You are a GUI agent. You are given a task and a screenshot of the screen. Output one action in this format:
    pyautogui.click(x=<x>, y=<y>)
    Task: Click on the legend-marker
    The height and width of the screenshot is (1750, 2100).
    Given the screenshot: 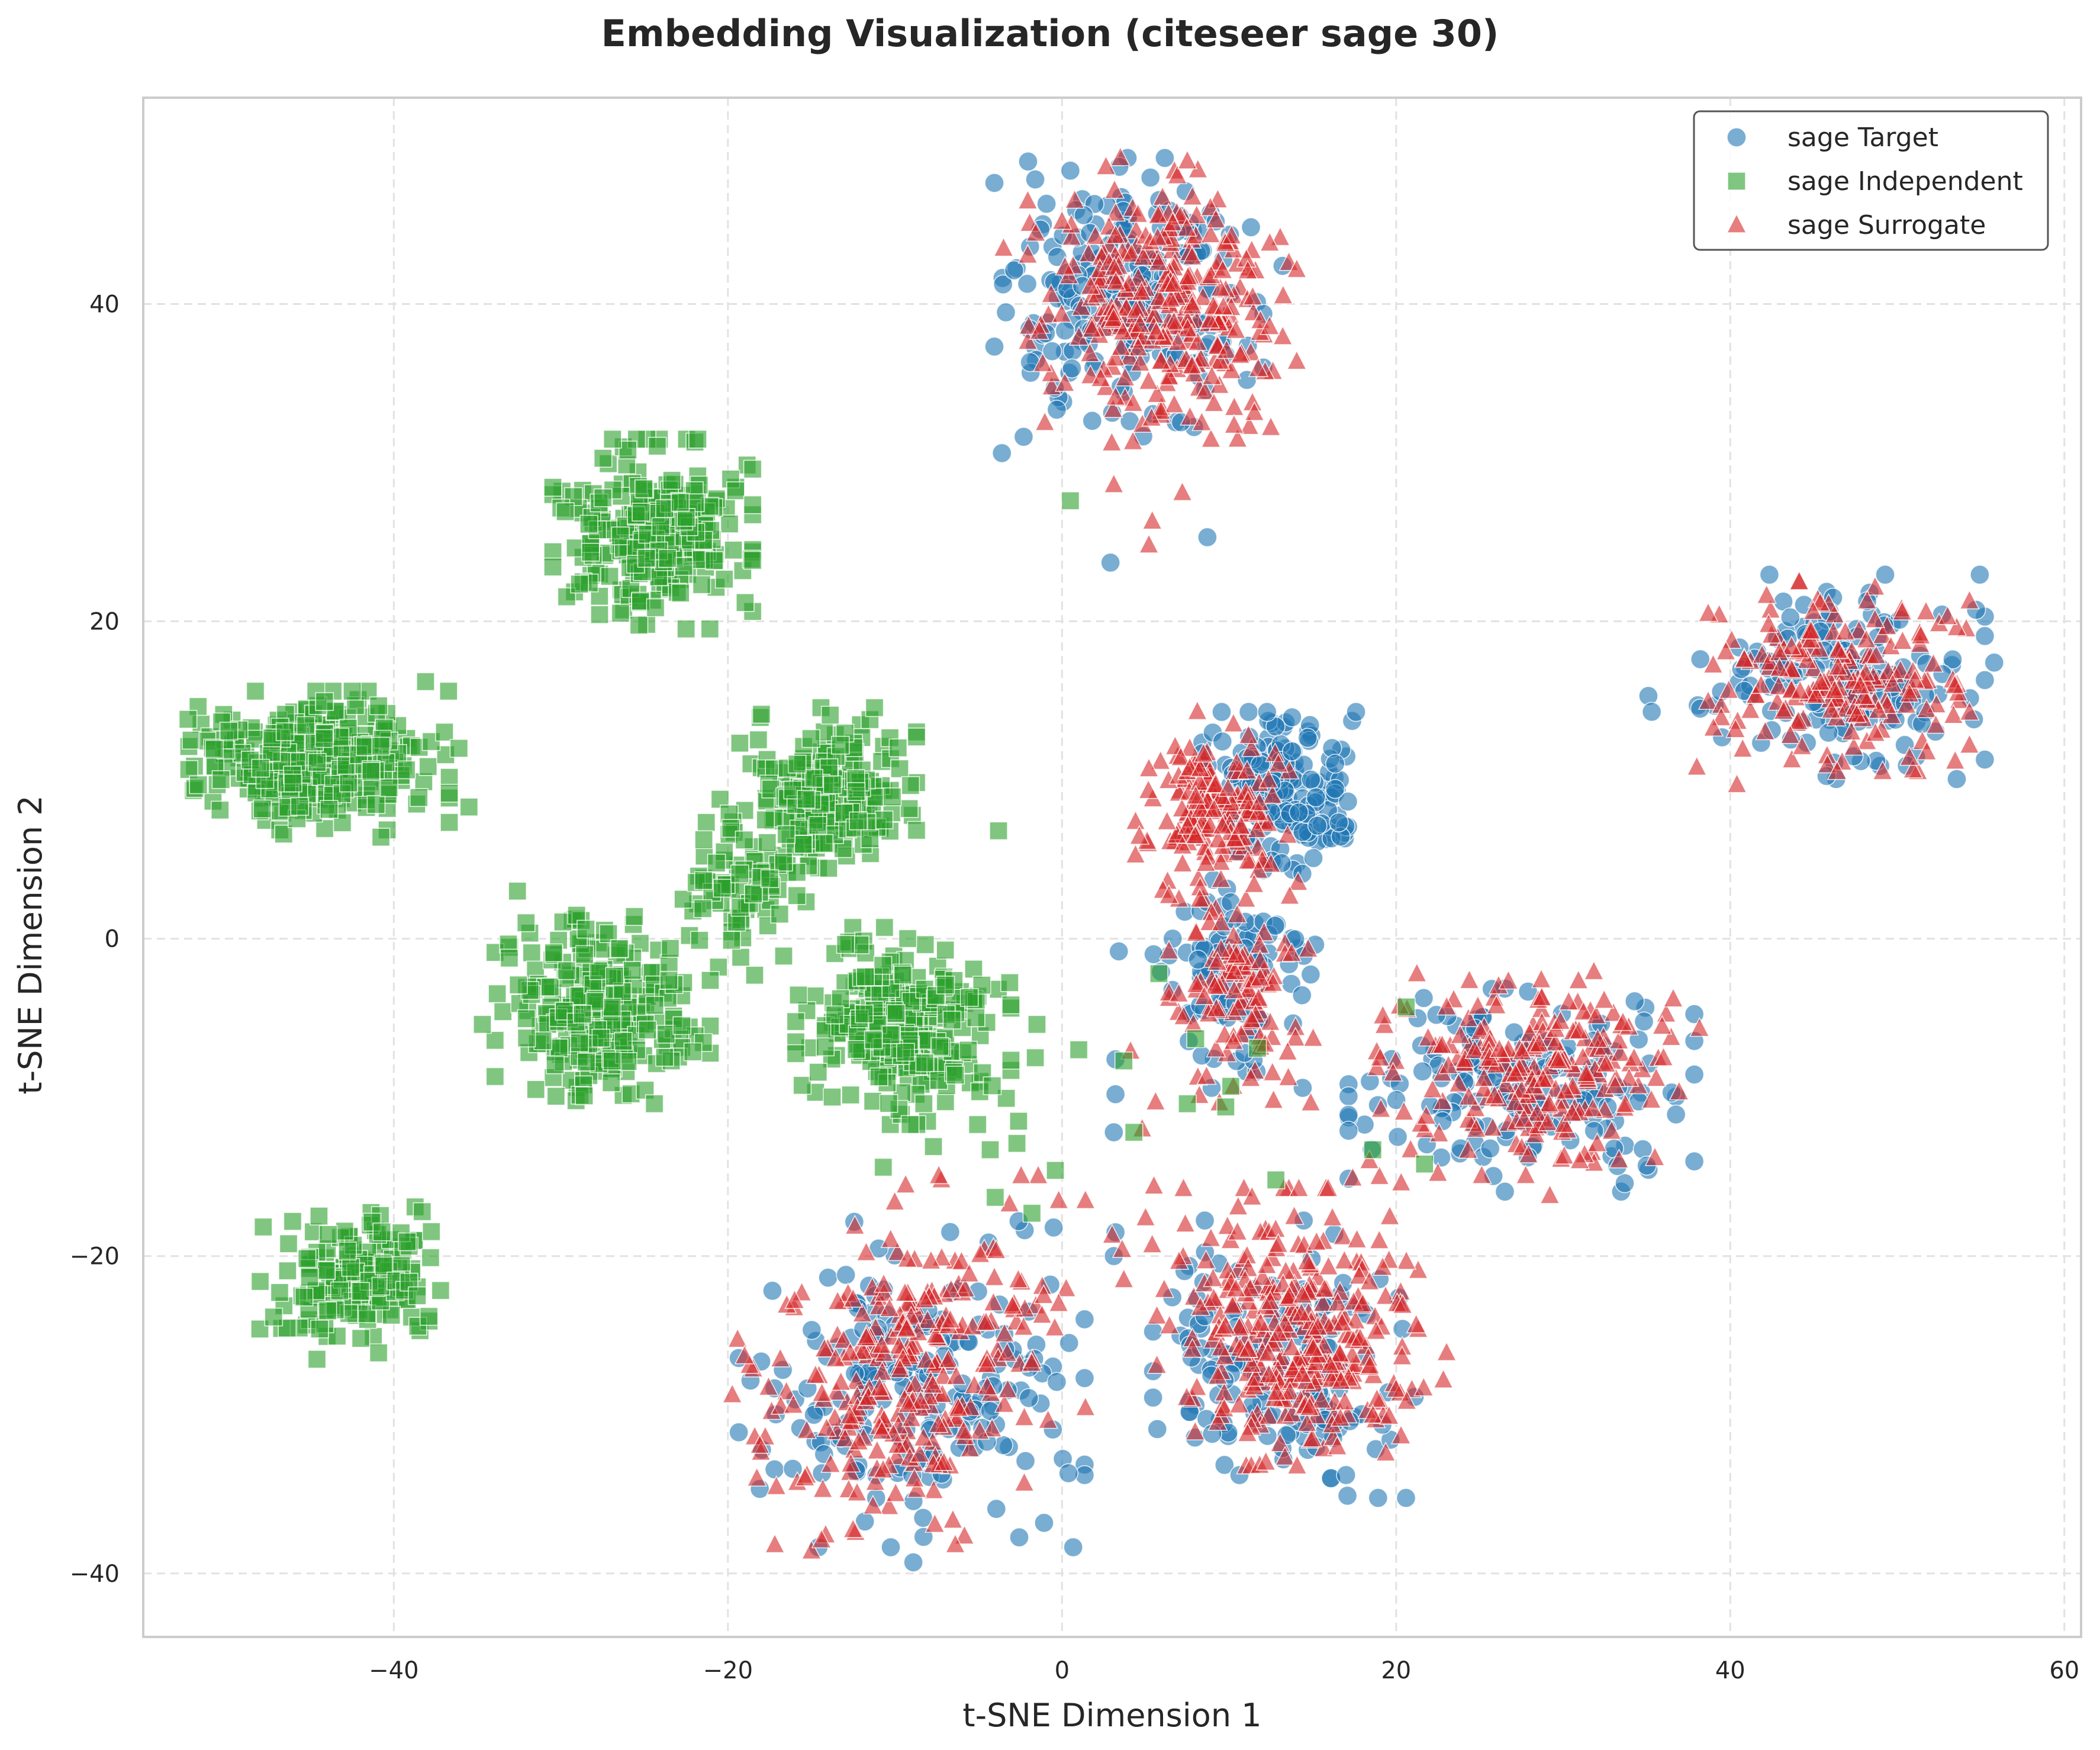 What is the action you would take?
    pyautogui.click(x=1736, y=181)
    